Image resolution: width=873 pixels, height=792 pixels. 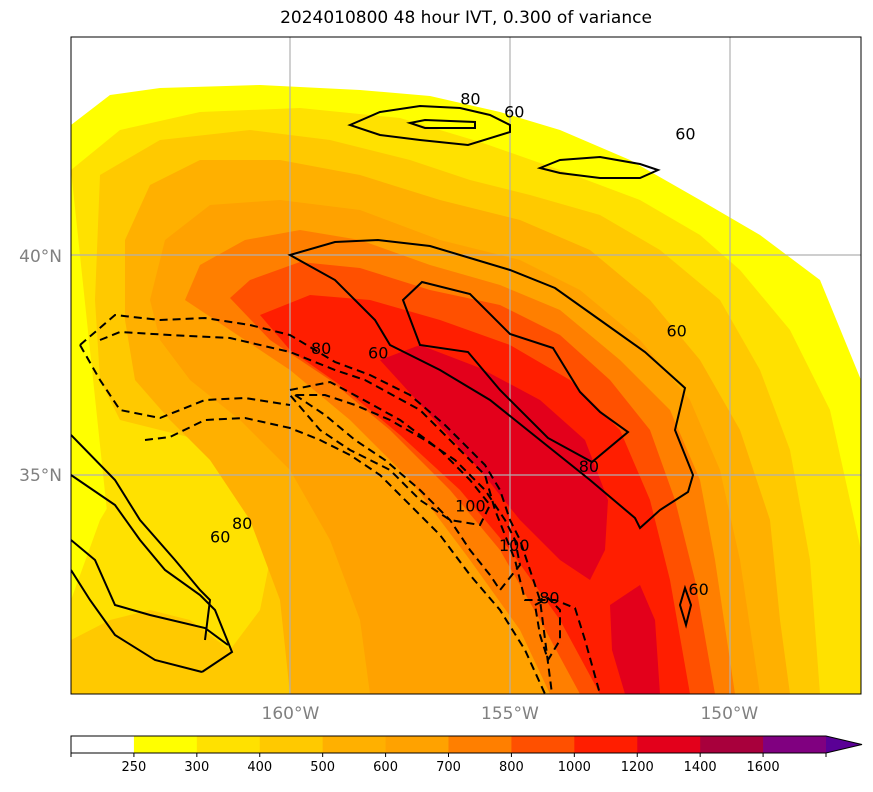 What do you see at coordinates (466, 755) in the screenshot?
I see `colorbar: 250 300 400 500 600 700 800 1000 1200 1400 1600` at bounding box center [466, 755].